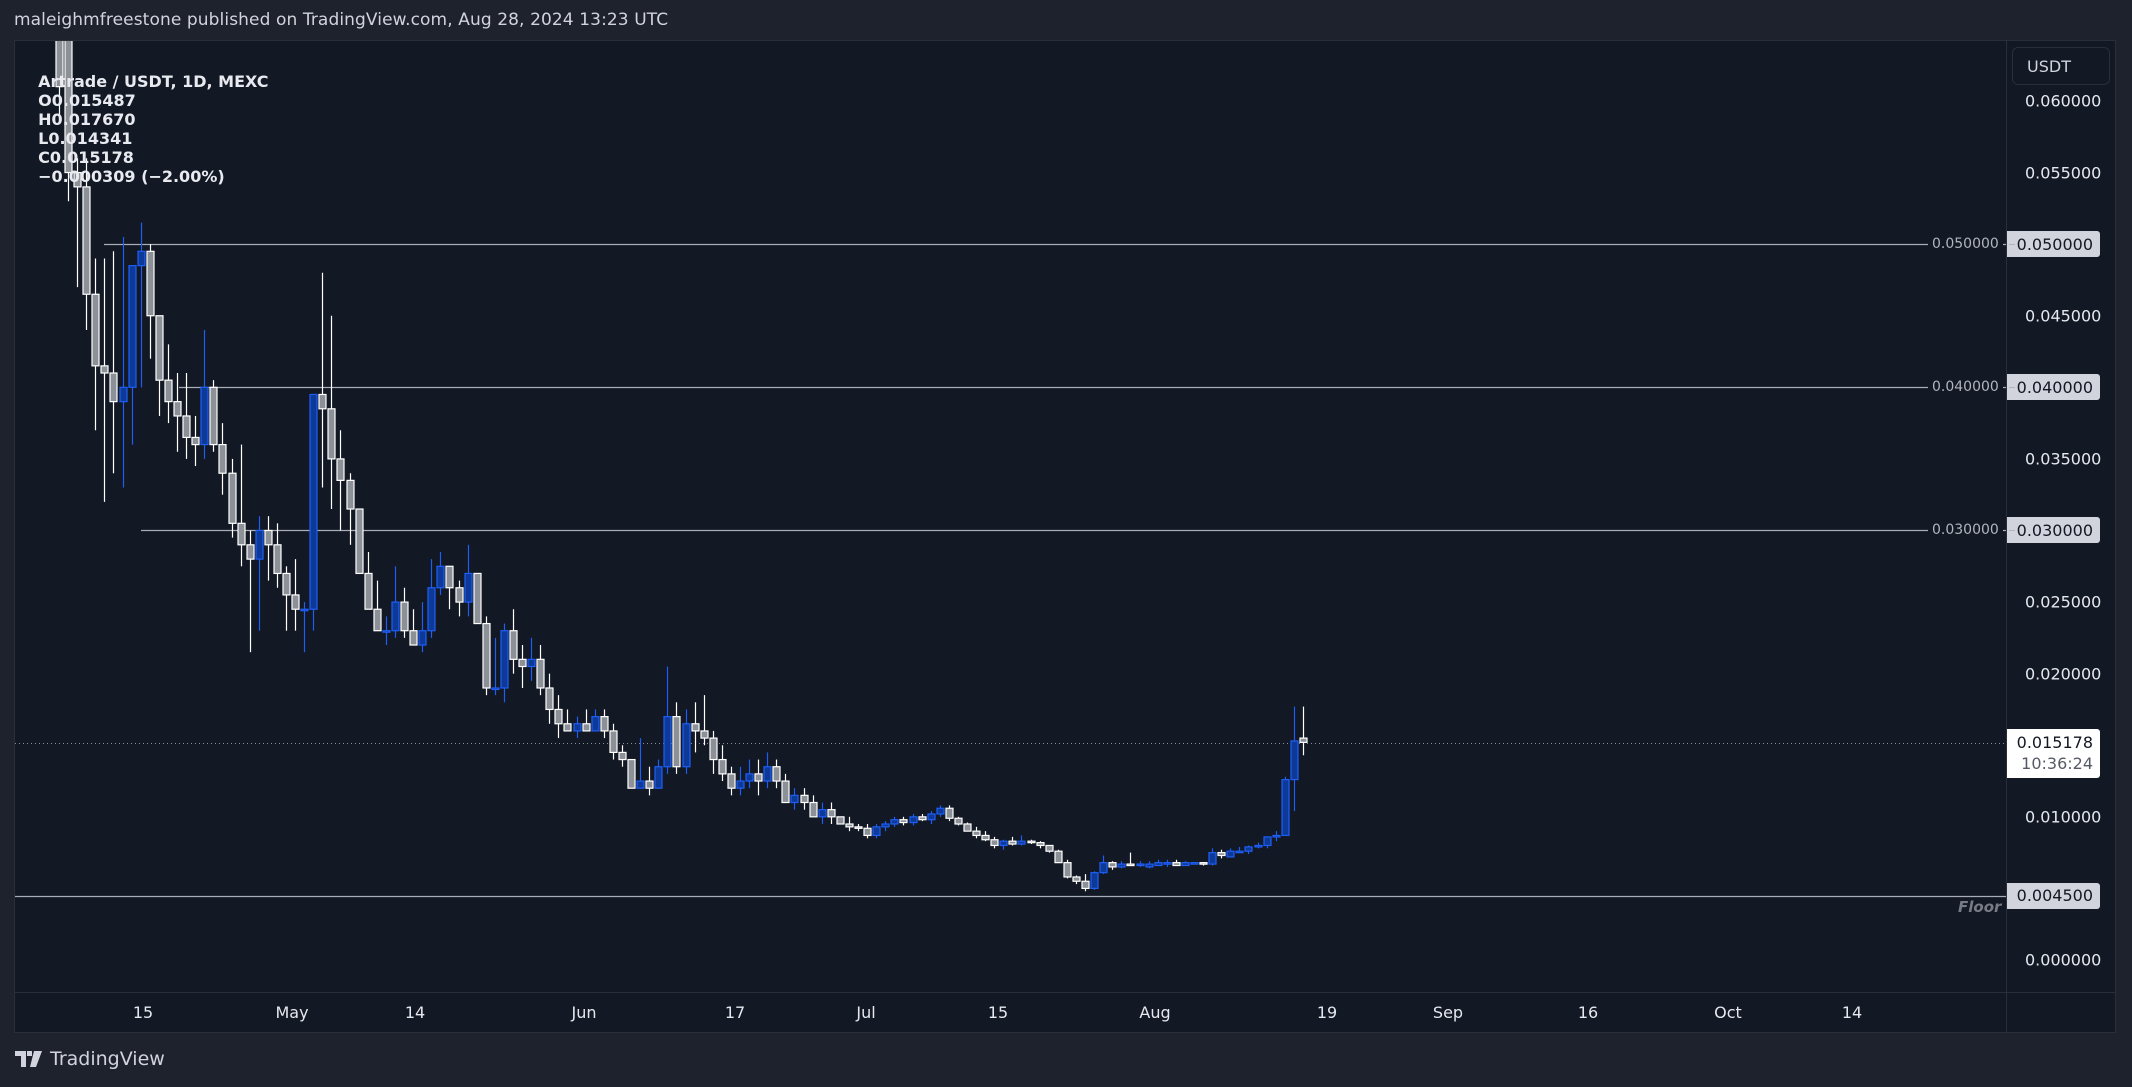 This screenshot has height=1087, width=2132. Describe the element at coordinates (1010, 1012) in the screenshot. I see `time-axis` at that location.